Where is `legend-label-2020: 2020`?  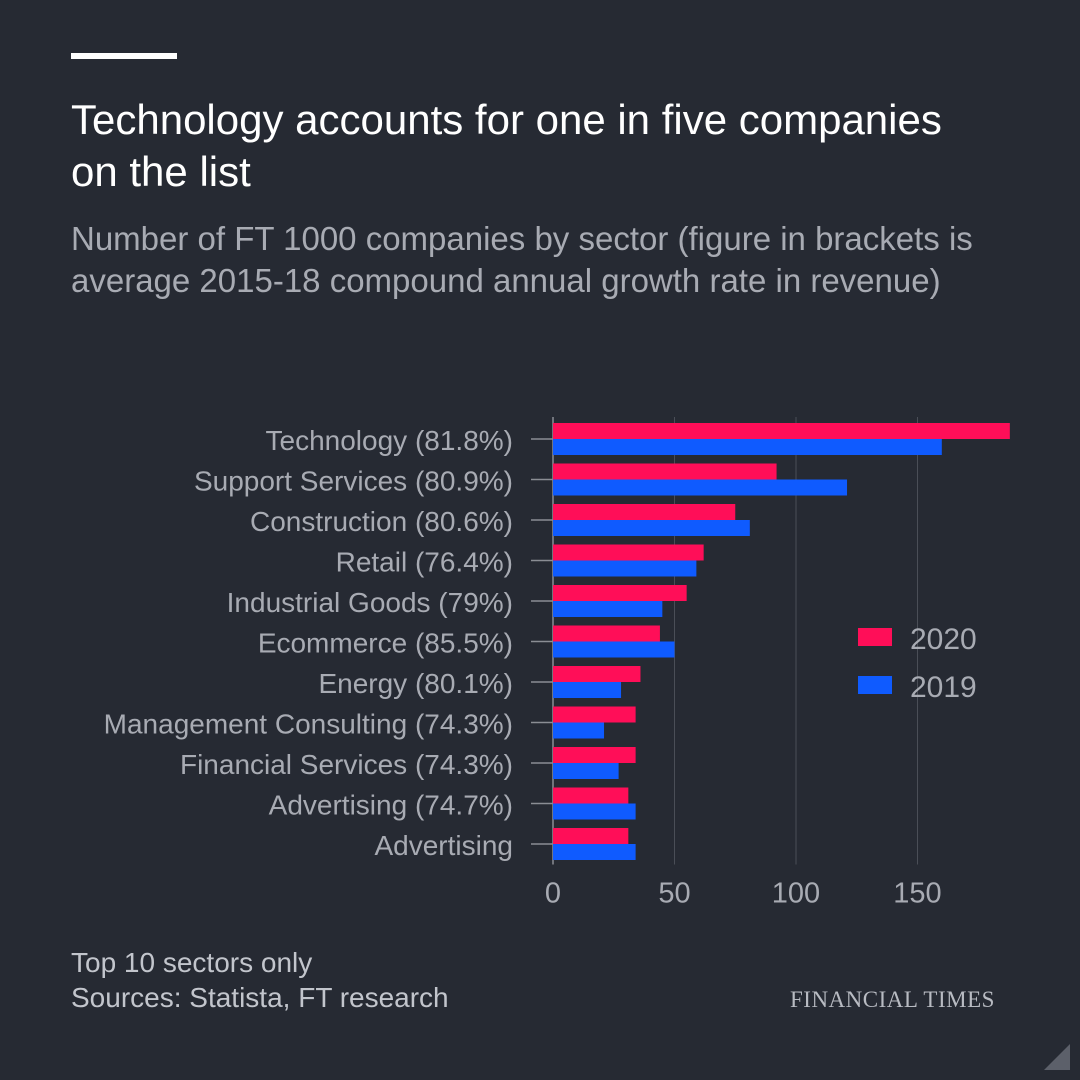 legend-label-2020: 2020 is located at coordinates (943, 639).